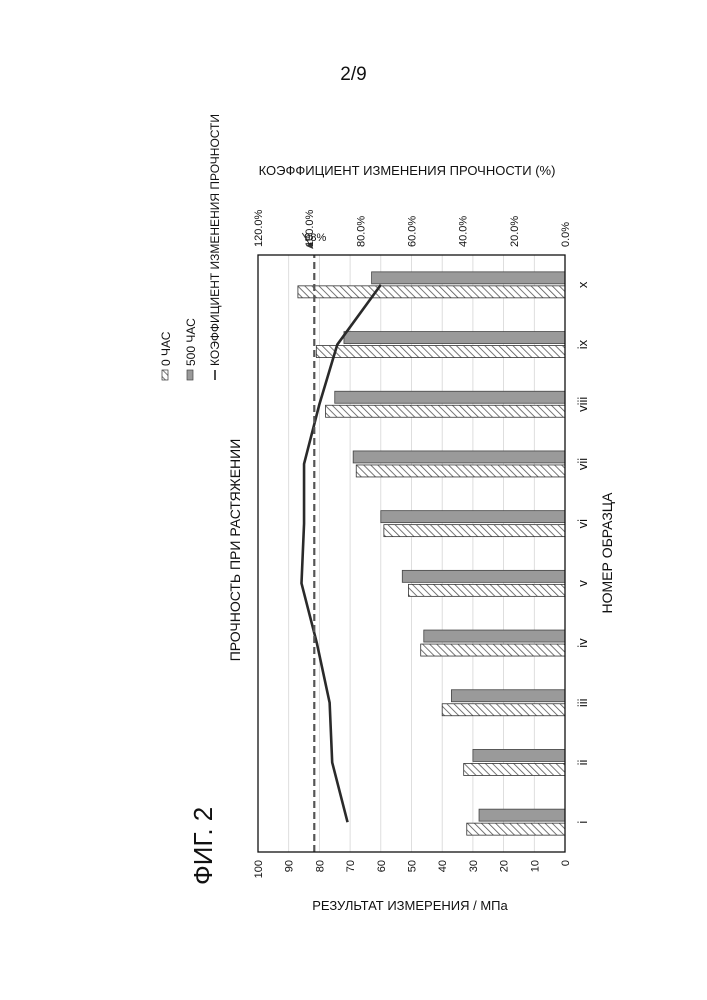  Describe the element at coordinates (413, 866) in the screenshot. I see `y-tick-label: 50` at that location.